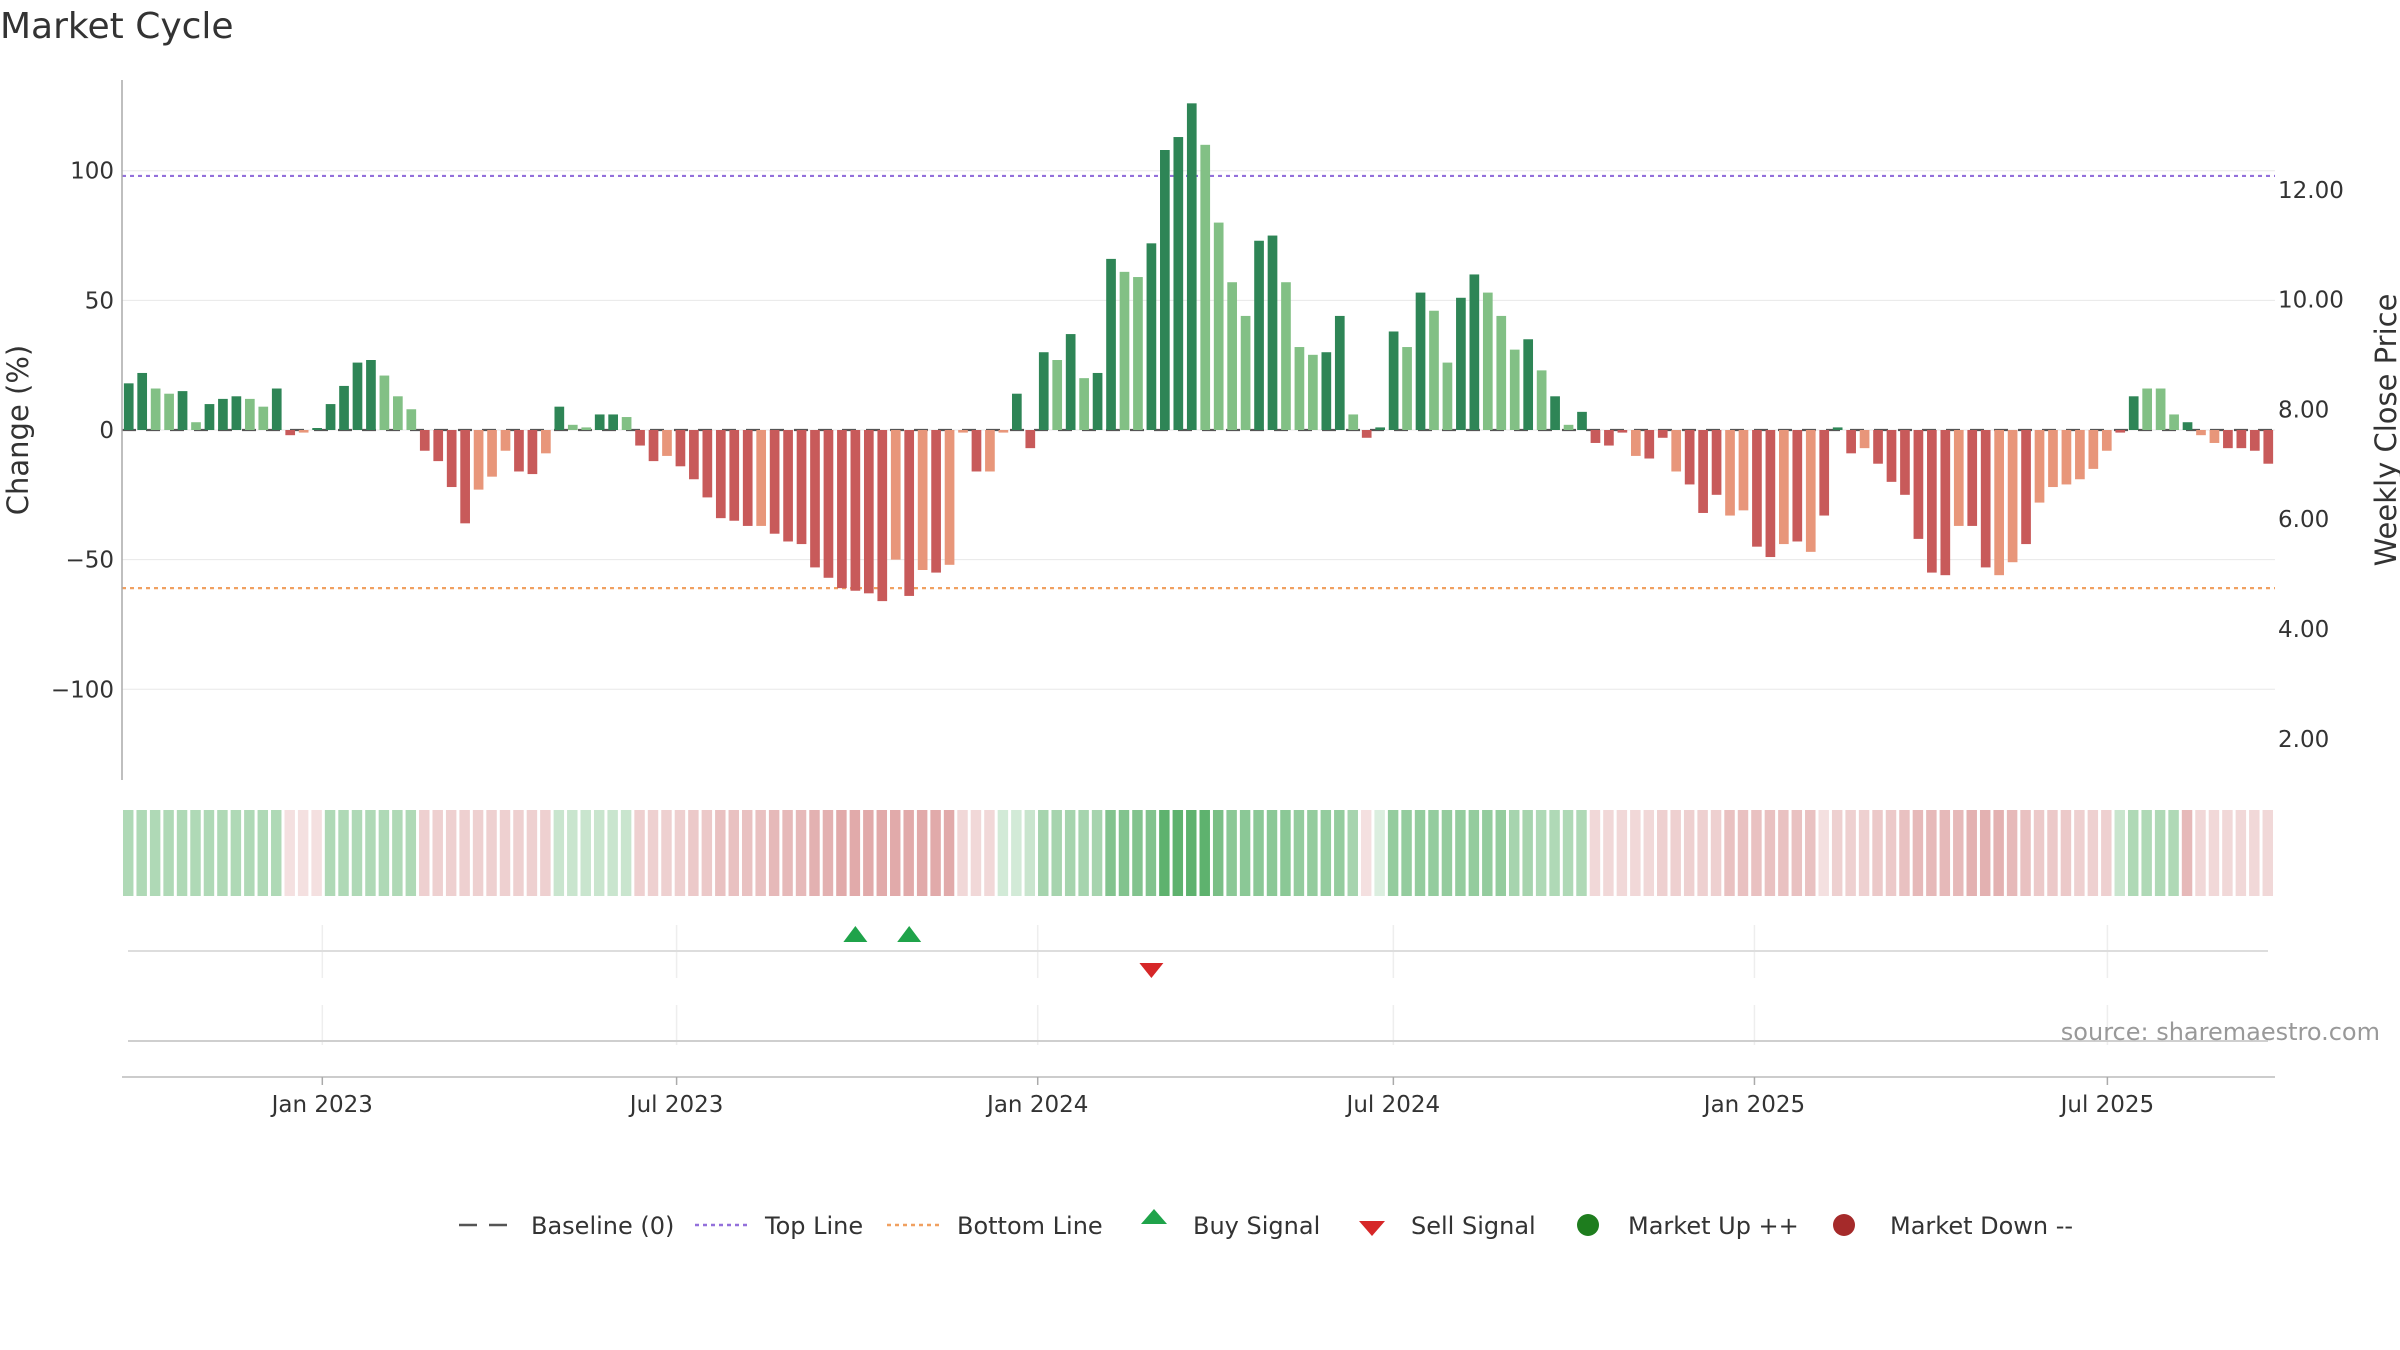 The image size is (2400, 1350). What do you see at coordinates (2311, 301) in the screenshot?
I see `y2-tick-label: 10.00` at bounding box center [2311, 301].